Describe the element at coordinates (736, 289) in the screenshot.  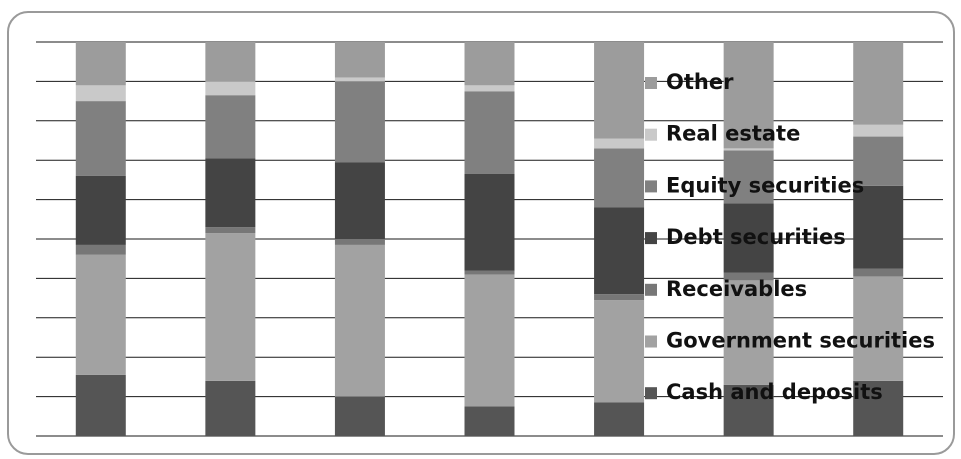
I see `legend-text: Receivables` at that location.